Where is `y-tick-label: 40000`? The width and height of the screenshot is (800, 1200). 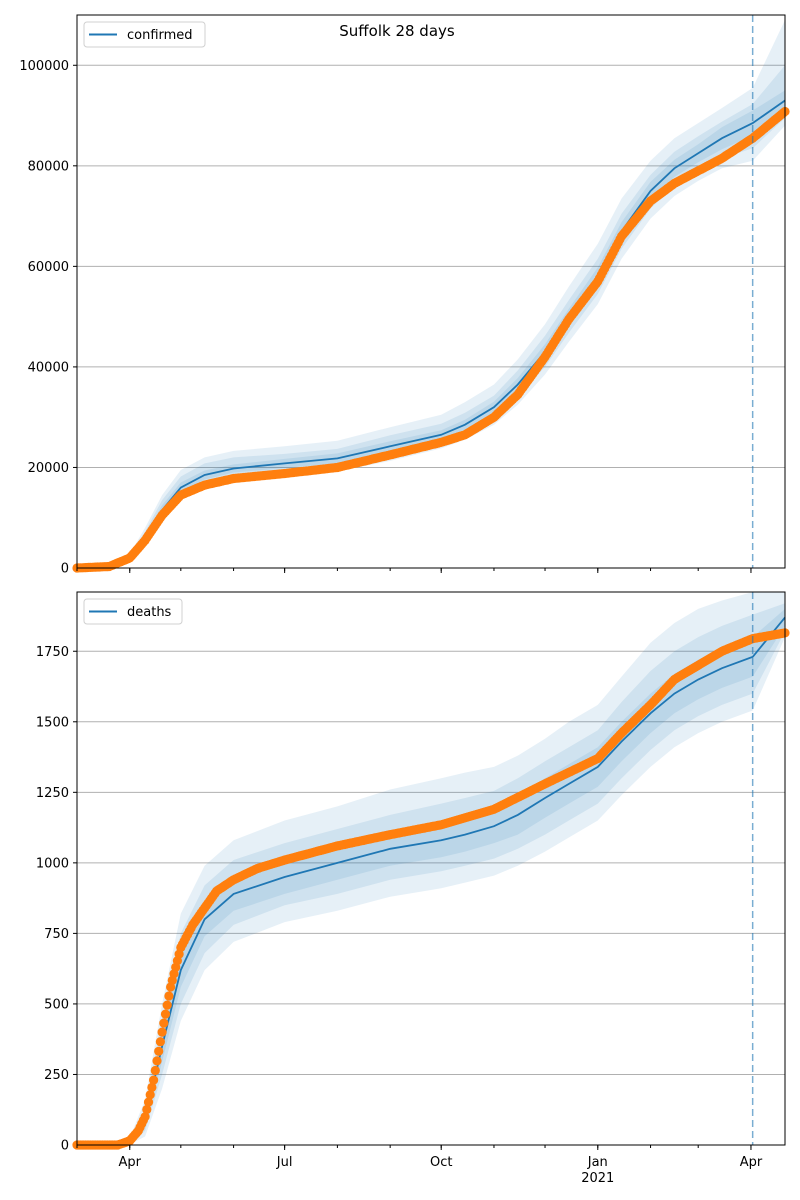
y-tick-label: 40000 is located at coordinates (48, 367).